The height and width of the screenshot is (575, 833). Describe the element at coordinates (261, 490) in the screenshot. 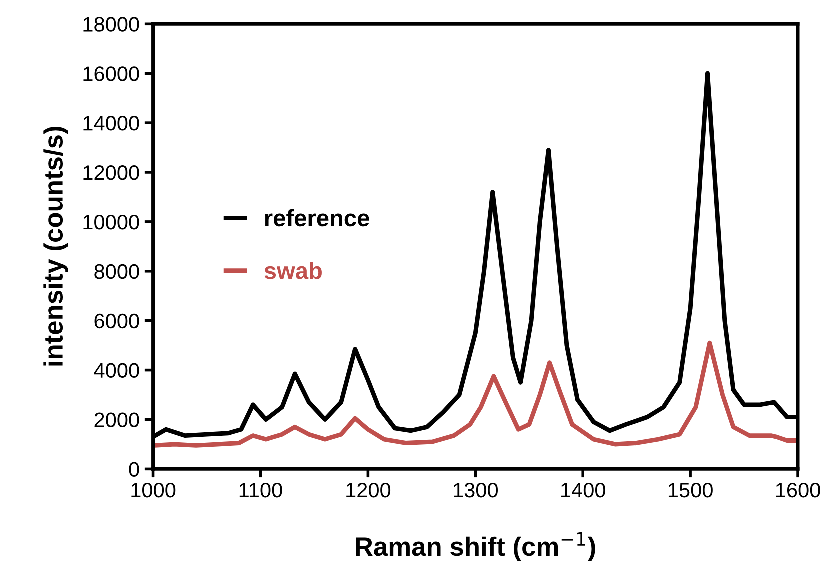

I see `x-tick-label: 1100` at that location.